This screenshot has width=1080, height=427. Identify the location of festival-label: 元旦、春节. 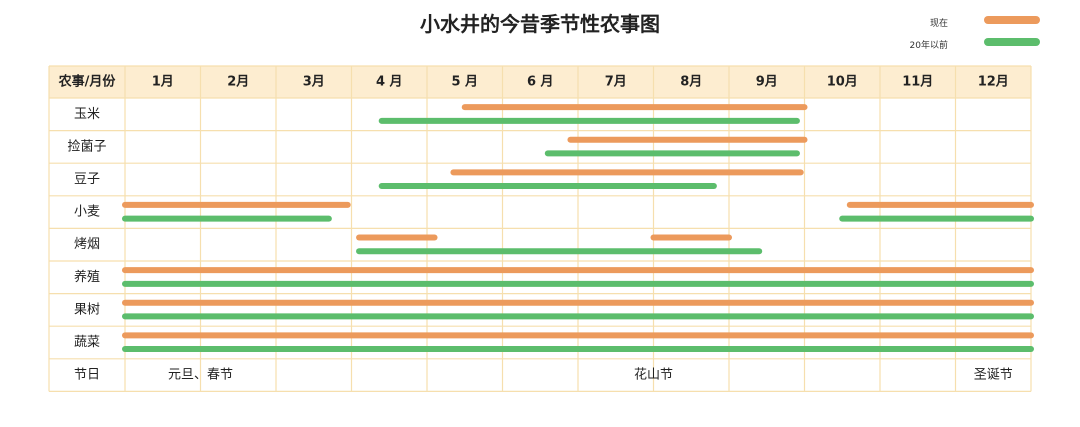
(200, 375).